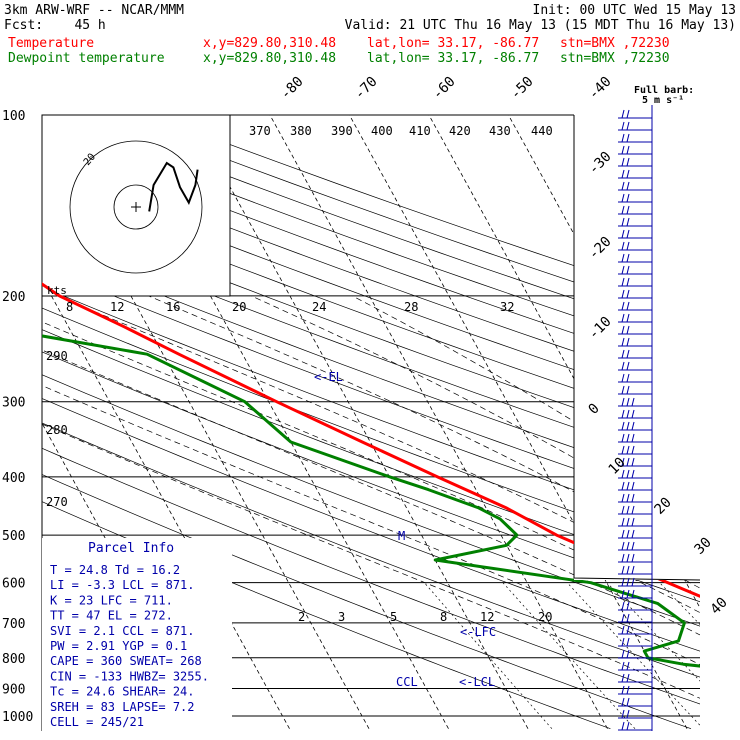  What do you see at coordinates (94, 10) in the screenshot?
I see `model-title: 3km ARW-WRF -- NCAR/MMM` at bounding box center [94, 10].